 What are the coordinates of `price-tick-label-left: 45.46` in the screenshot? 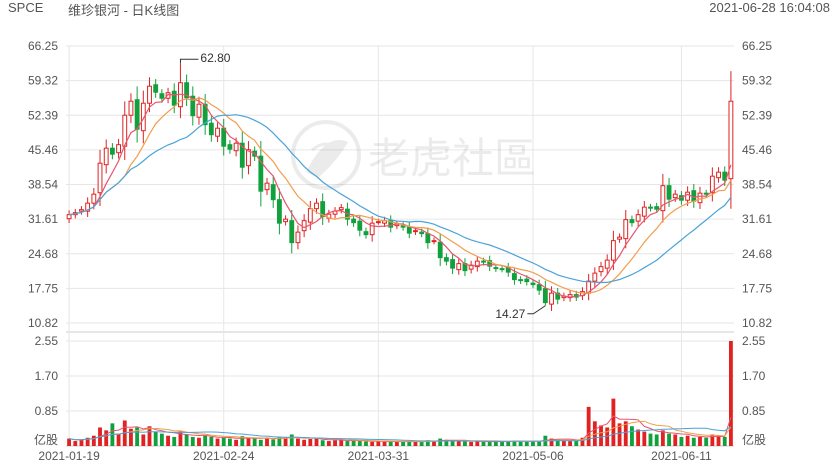 It's located at (43, 150).